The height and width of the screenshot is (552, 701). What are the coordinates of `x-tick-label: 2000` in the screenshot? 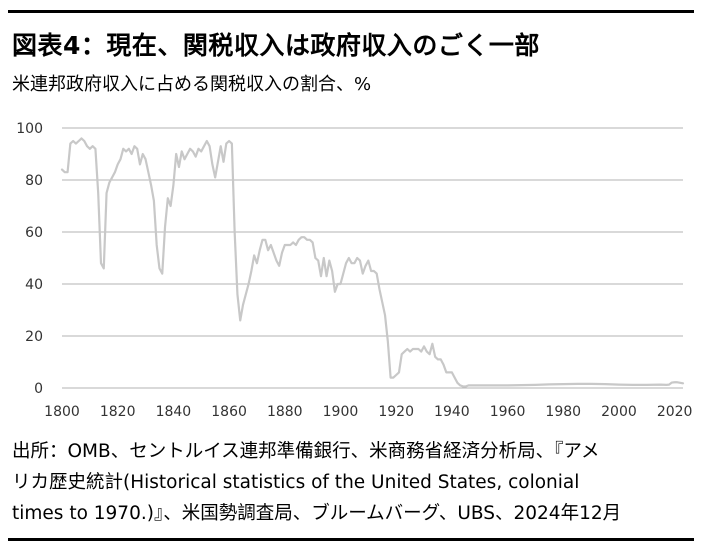 It's located at (619, 412).